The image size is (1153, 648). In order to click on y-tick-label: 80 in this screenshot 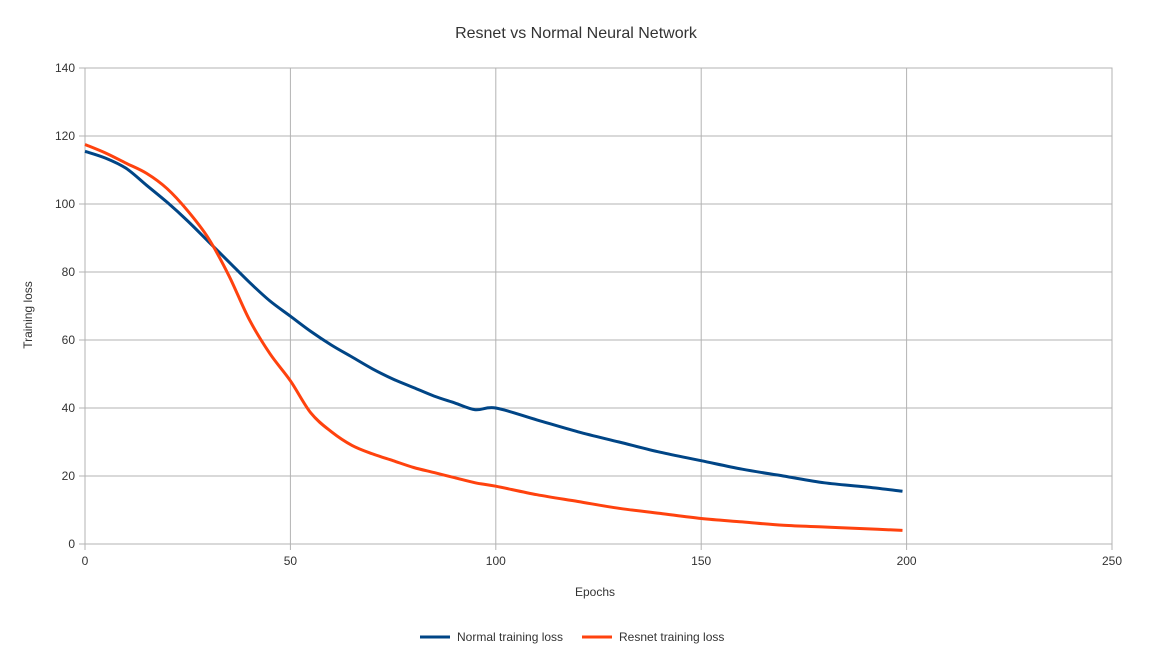, I will do `click(69, 272)`.